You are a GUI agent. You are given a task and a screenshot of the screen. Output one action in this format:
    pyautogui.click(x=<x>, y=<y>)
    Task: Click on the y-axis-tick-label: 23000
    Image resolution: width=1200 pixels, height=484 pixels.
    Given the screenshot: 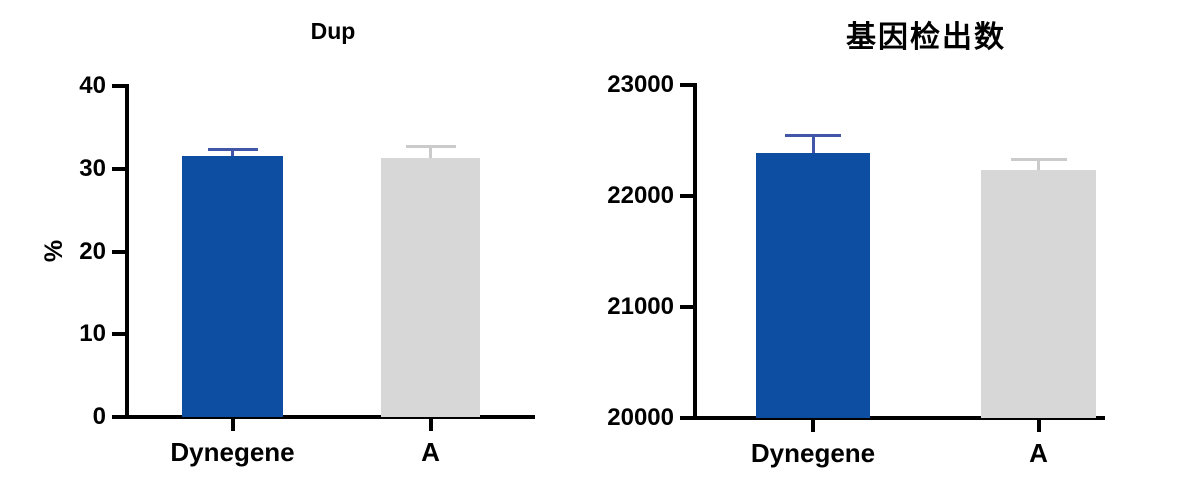 What is the action you would take?
    pyautogui.click(x=640, y=84)
    